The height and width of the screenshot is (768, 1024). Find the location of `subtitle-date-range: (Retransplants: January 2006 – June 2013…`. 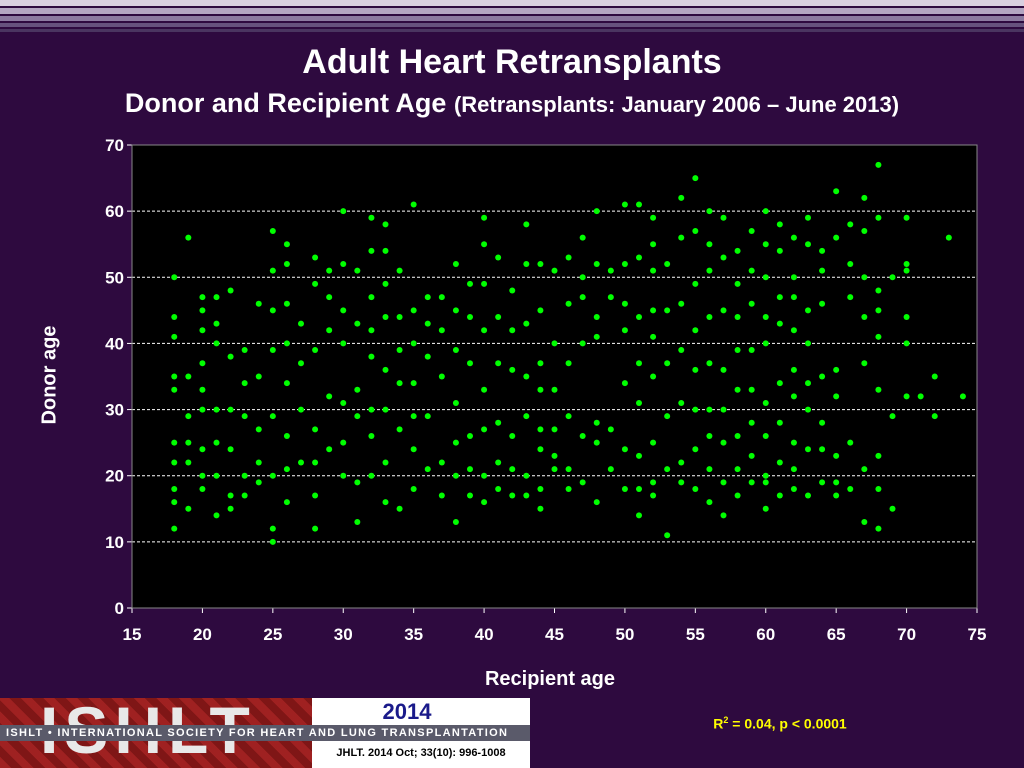

subtitle-date-range: (Retransplants: January 2006 – June 2013… is located at coordinates (676, 104).